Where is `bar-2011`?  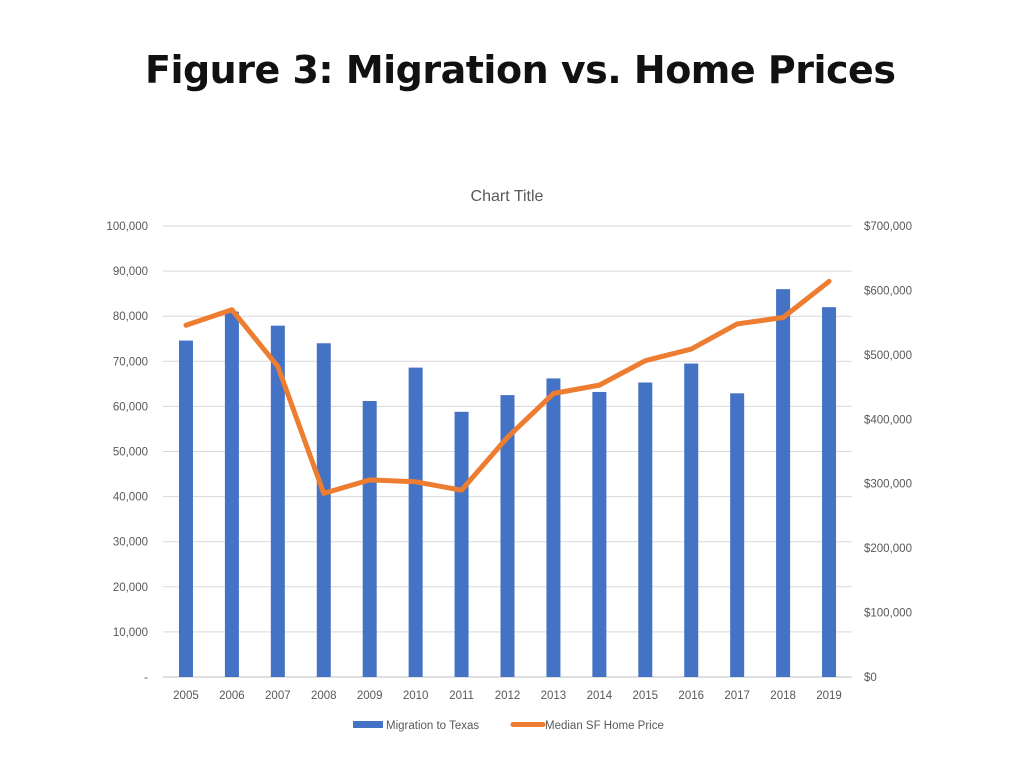
bar-2011 is located at coordinates (461, 544).